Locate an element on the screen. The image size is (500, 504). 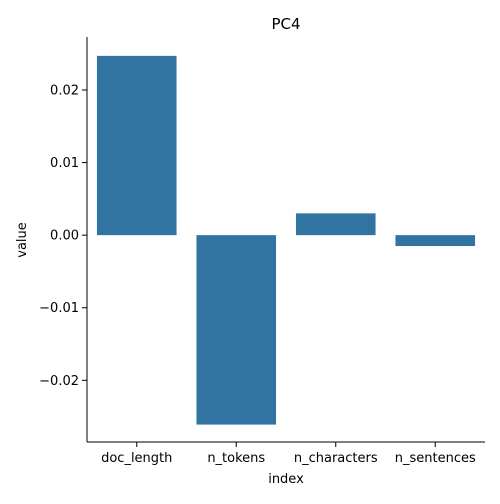
y-tick-label: 0.00 is located at coordinates (64, 236).